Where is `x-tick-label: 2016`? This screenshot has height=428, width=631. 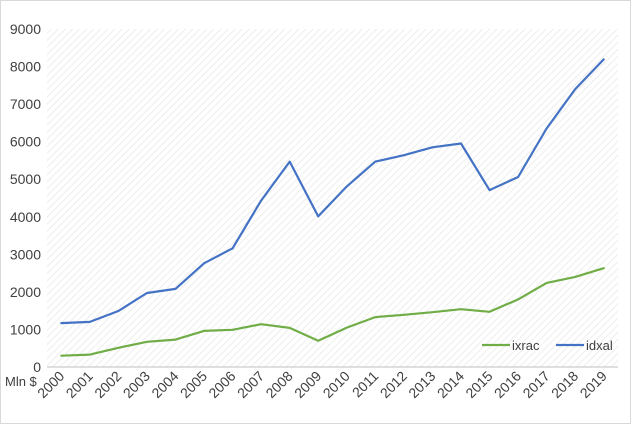
x-tick-label: 2016 is located at coordinates (507, 384).